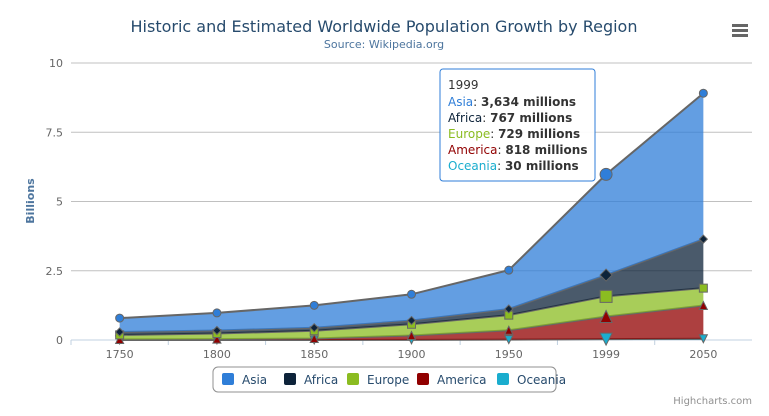 Image resolution: width=769 pixels, height=416 pixels. I want to click on legend-box, so click(384, 379).